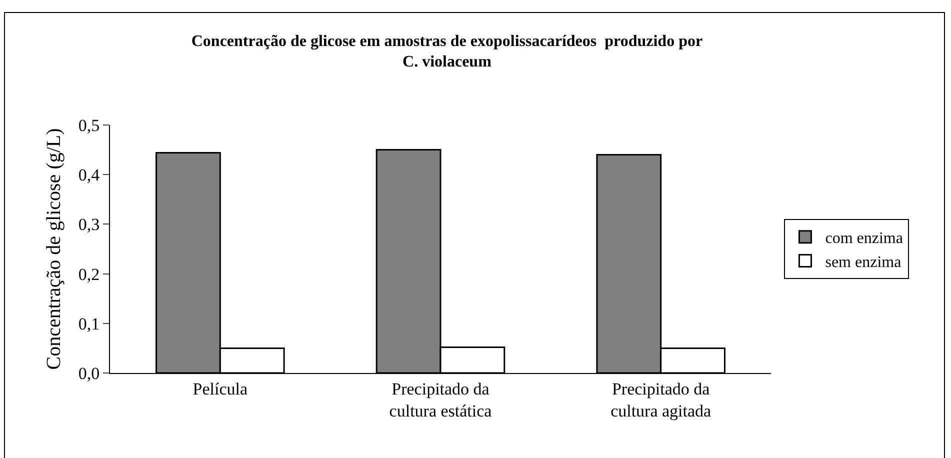 The height and width of the screenshot is (458, 951). Describe the element at coordinates (53, 249) in the screenshot. I see `y-axis-title: Concentração de glicose (g/L)` at that location.